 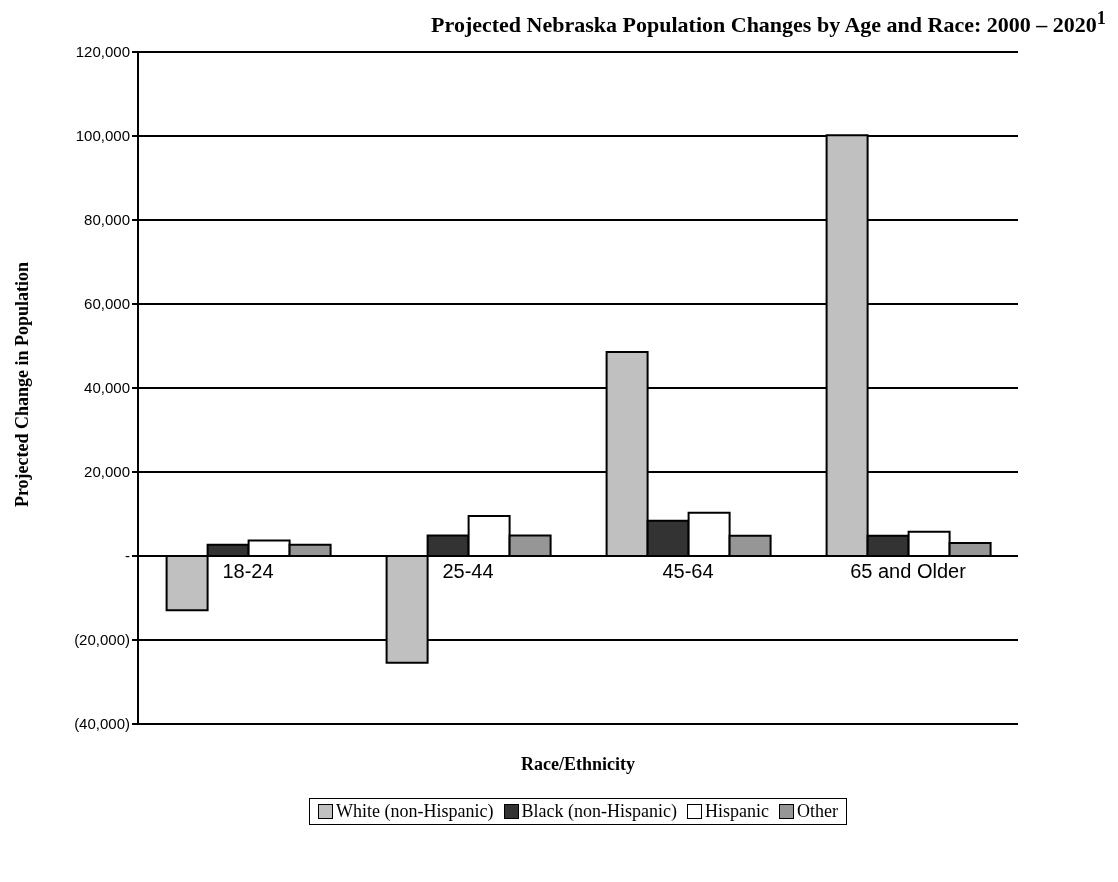 What do you see at coordinates (102, 52) in the screenshot?
I see `y-tick-label: 120,000` at bounding box center [102, 52].